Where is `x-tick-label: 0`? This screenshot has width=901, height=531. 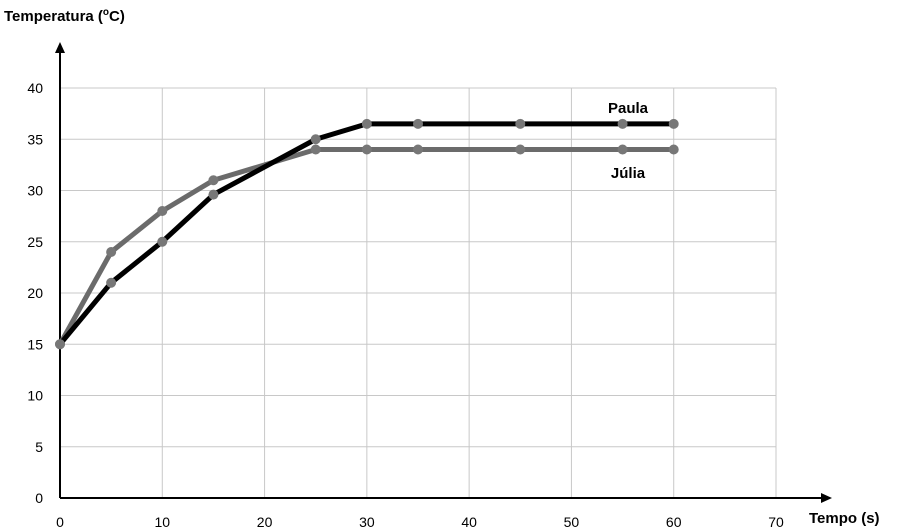 x-tick-label: 0 is located at coordinates (60, 522).